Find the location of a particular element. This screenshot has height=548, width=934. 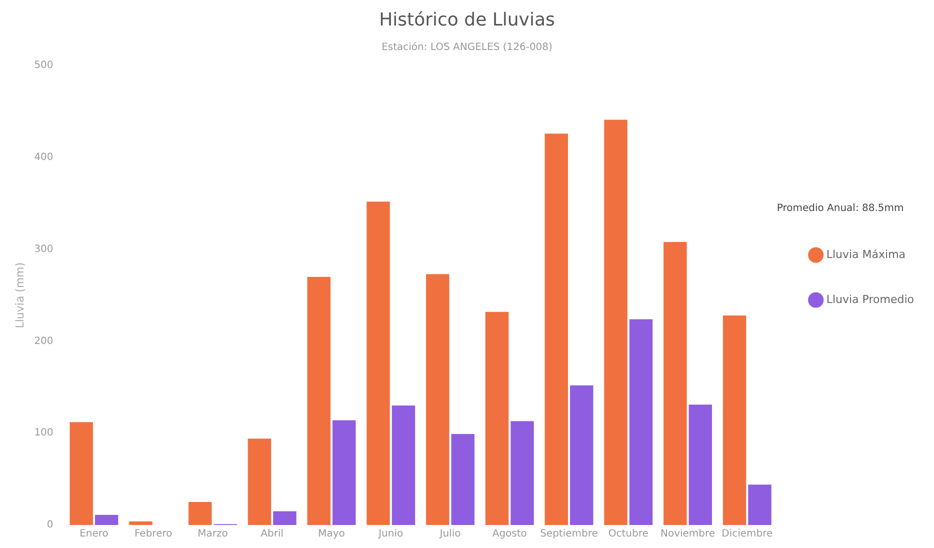

x-tick-label: Noviembre is located at coordinates (688, 534).